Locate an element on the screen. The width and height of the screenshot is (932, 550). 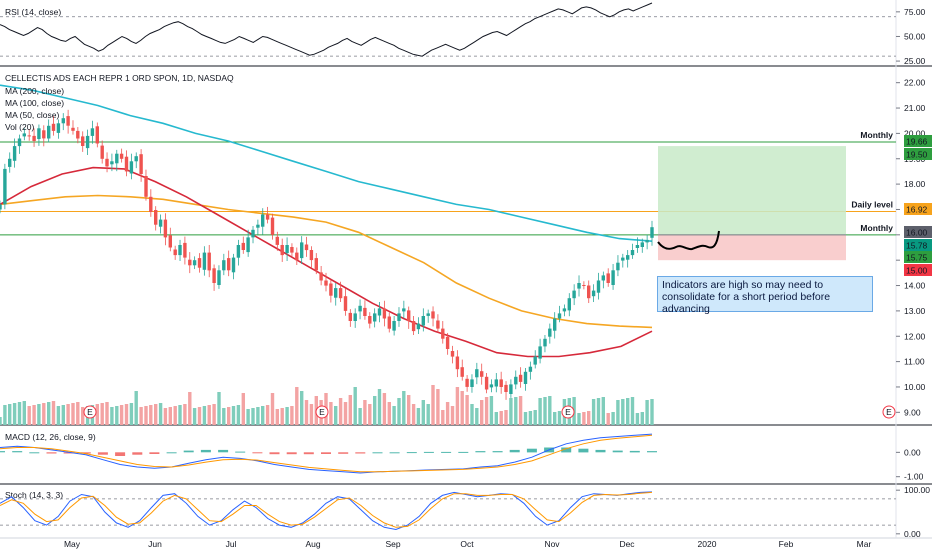
rsi-axis-ticks: 75.00 50.00 25.00 is located at coordinates (463, 36).